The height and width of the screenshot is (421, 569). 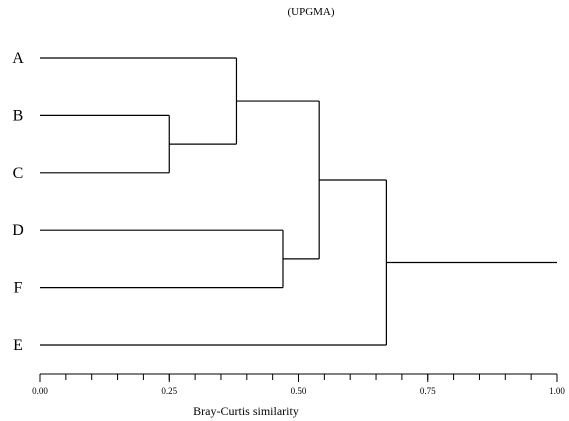 What do you see at coordinates (40, 391) in the screenshot?
I see `x-tick-label: 0.00` at bounding box center [40, 391].